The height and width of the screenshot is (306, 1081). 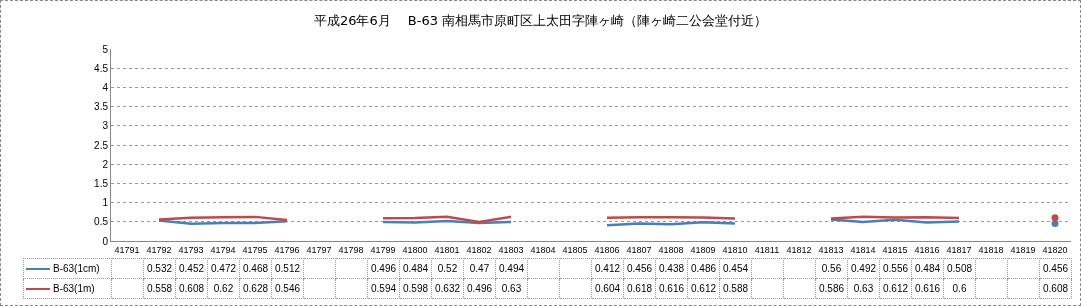 I want to click on x-tick-label: 41796, so click(x=287, y=249).